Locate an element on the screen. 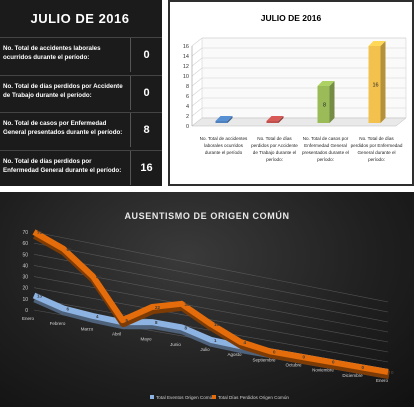  bar-chart-data-label: 16 is located at coordinates (375, 86).